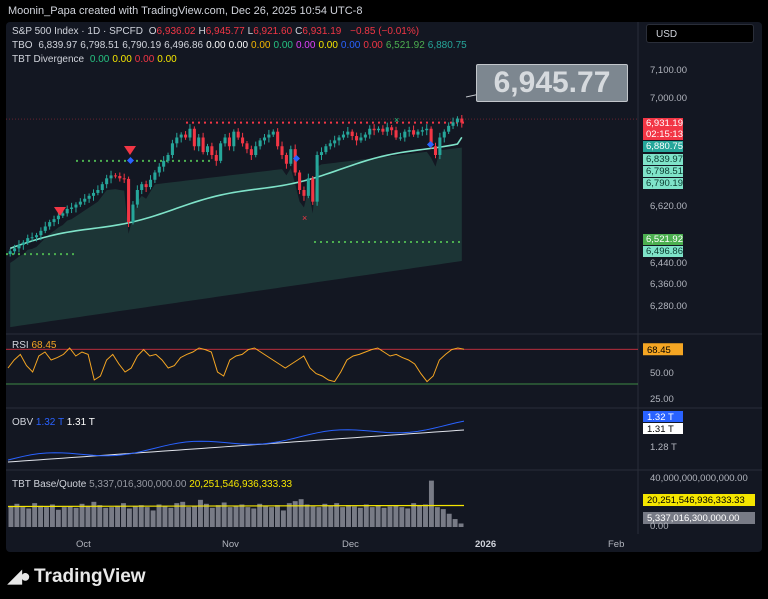 The image size is (768, 599). I want to click on y-tick-7000: 7,000.00, so click(668, 98).